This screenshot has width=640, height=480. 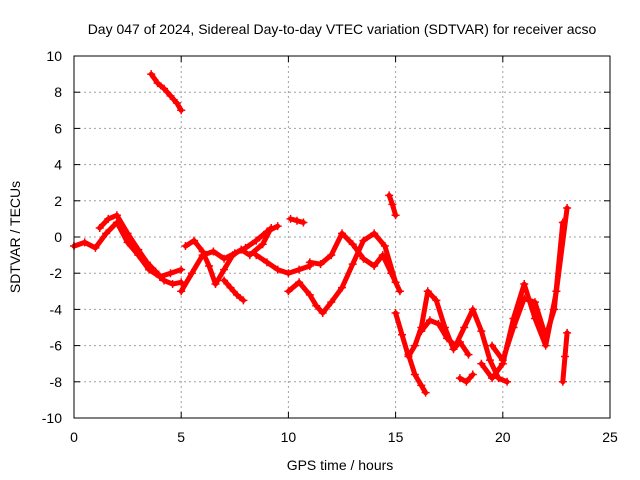 What do you see at coordinates (58, 165) in the screenshot?
I see `y-tick-label: 4` at bounding box center [58, 165].